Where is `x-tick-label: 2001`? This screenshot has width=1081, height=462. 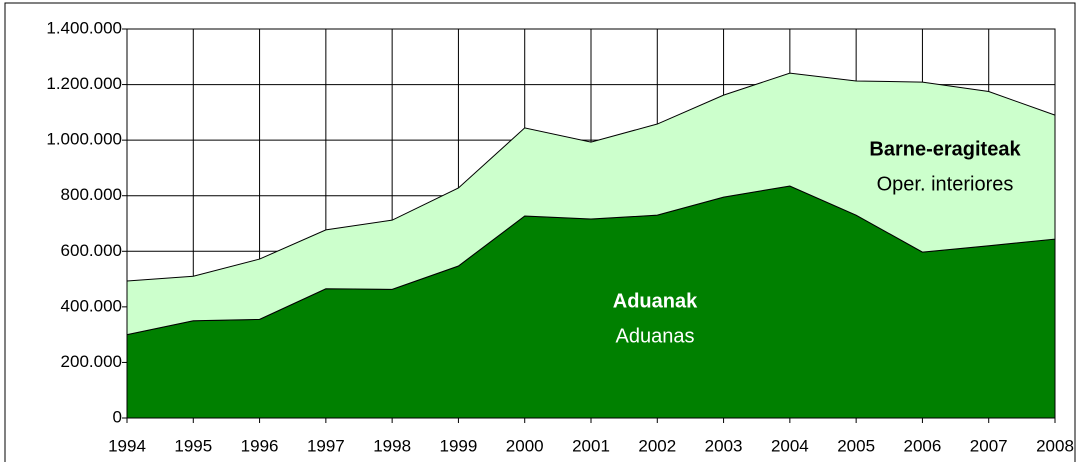
x-tick-label: 2001 is located at coordinates (591, 445).